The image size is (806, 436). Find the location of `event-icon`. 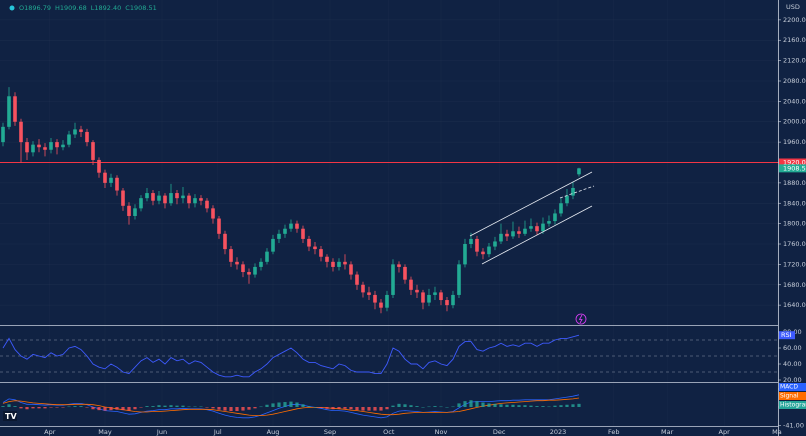

event-icon is located at coordinates (581, 319).